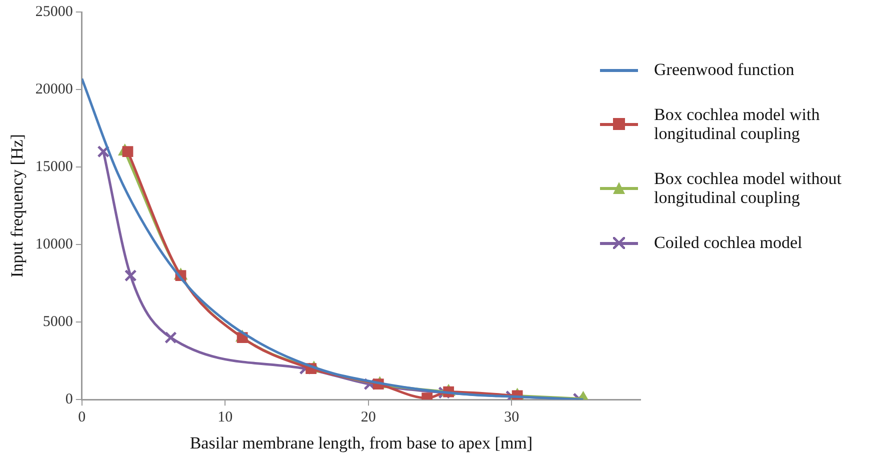 This screenshot has height=462, width=889. What do you see at coordinates (512, 418) in the screenshot?
I see `x-tick-label: 30` at bounding box center [512, 418].